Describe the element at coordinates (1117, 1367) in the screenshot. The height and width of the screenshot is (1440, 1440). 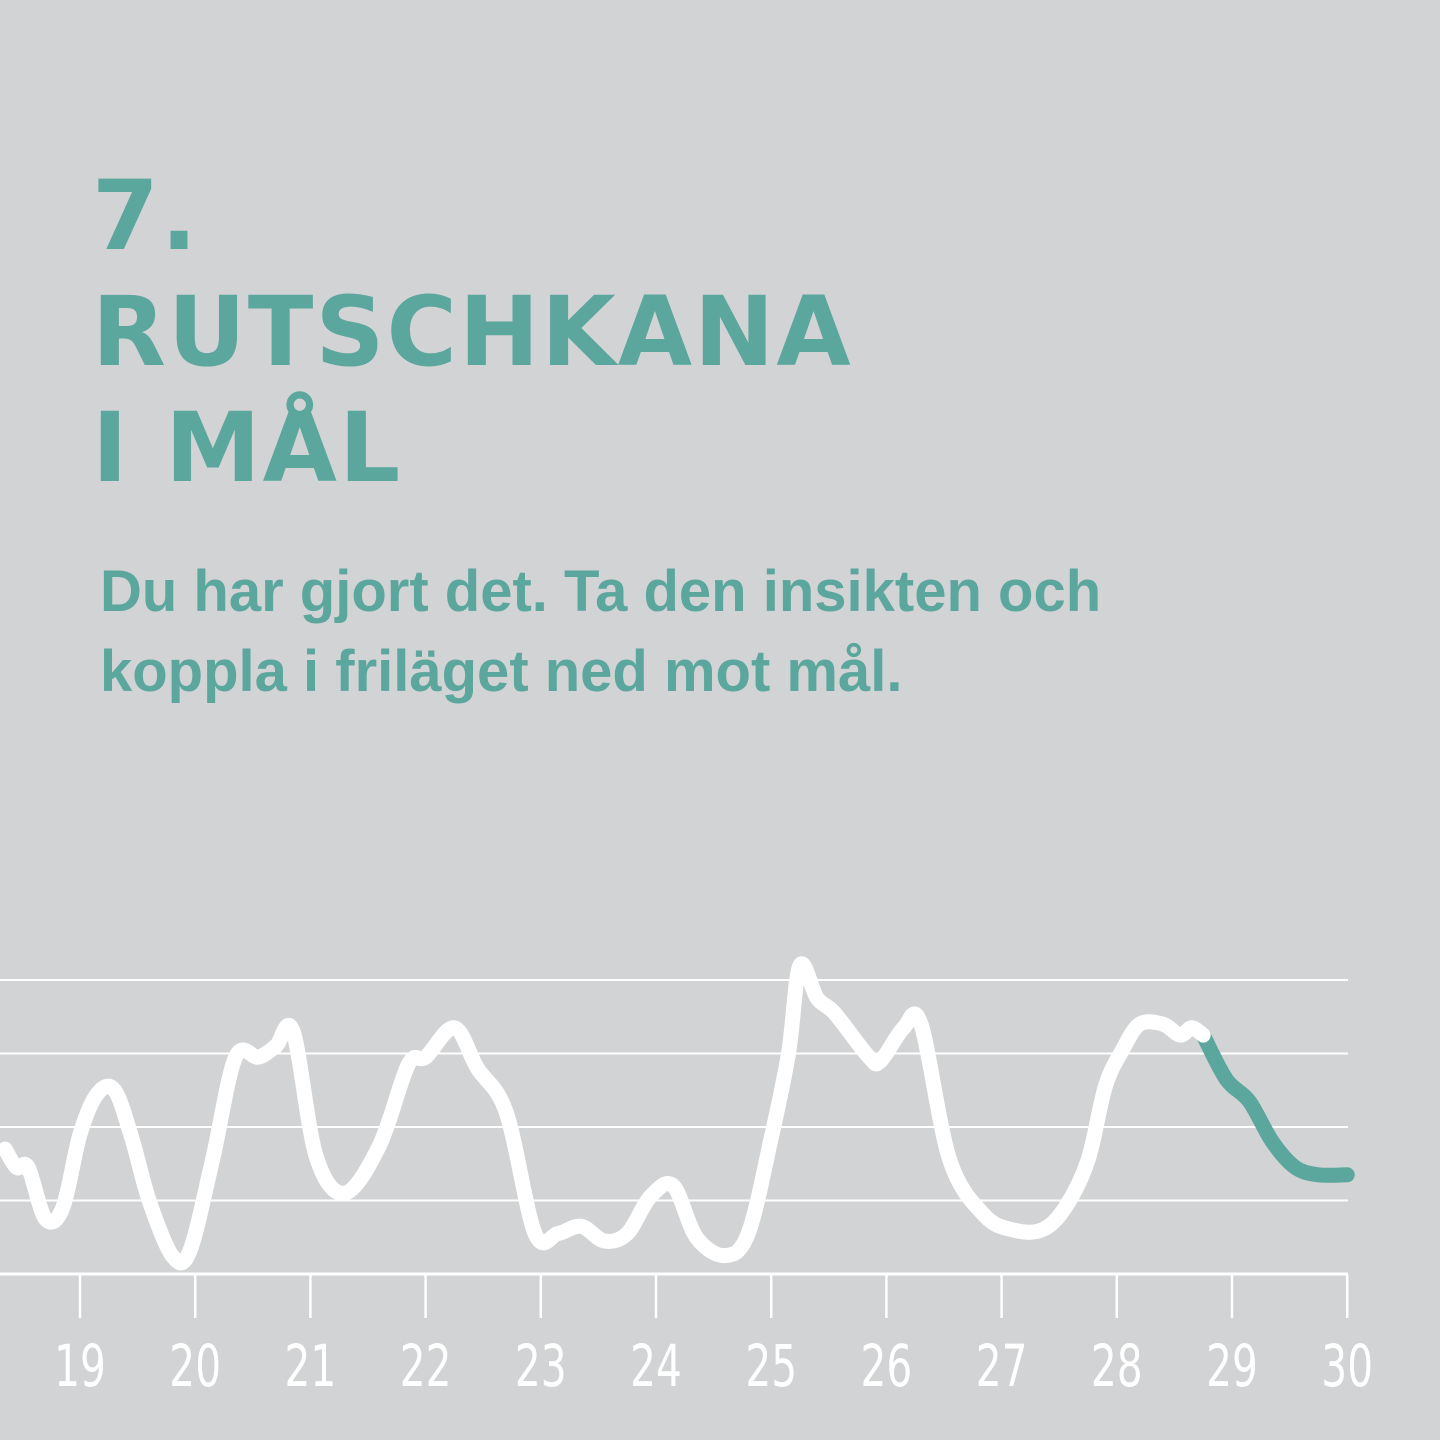
I see `x-tick-label: 28` at that location.